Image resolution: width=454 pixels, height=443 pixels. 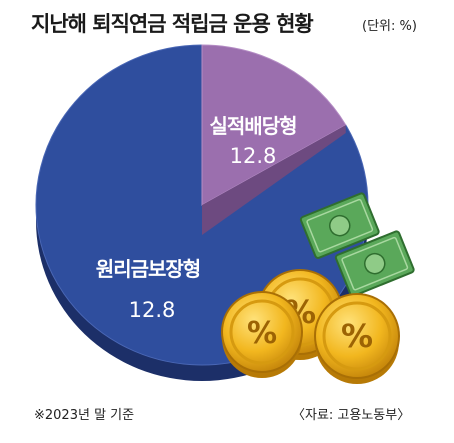 I want to click on slice-label-performance: 실적배당형, so click(x=253, y=126).